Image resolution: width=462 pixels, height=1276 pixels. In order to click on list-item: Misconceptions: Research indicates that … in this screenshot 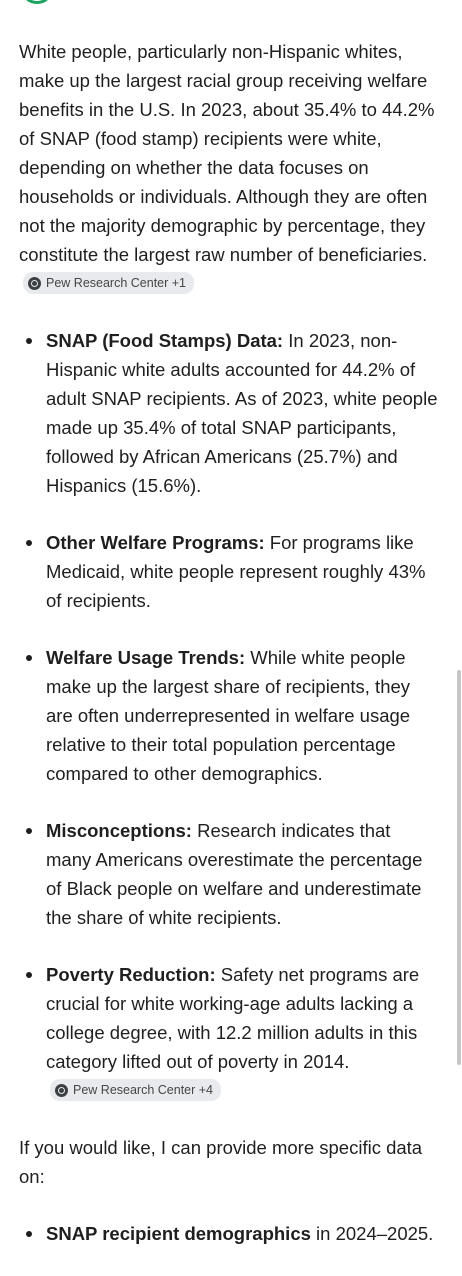, I will do `click(229, 874)`.